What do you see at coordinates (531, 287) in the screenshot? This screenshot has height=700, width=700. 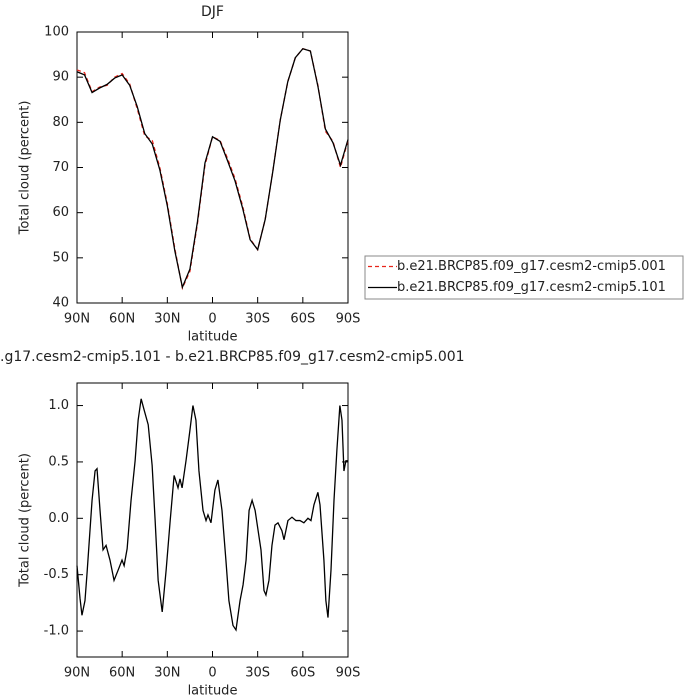 I see `legend-label: b.e21.BRCP85.f09_g17.cesm2-cmip5.101` at bounding box center [531, 287].